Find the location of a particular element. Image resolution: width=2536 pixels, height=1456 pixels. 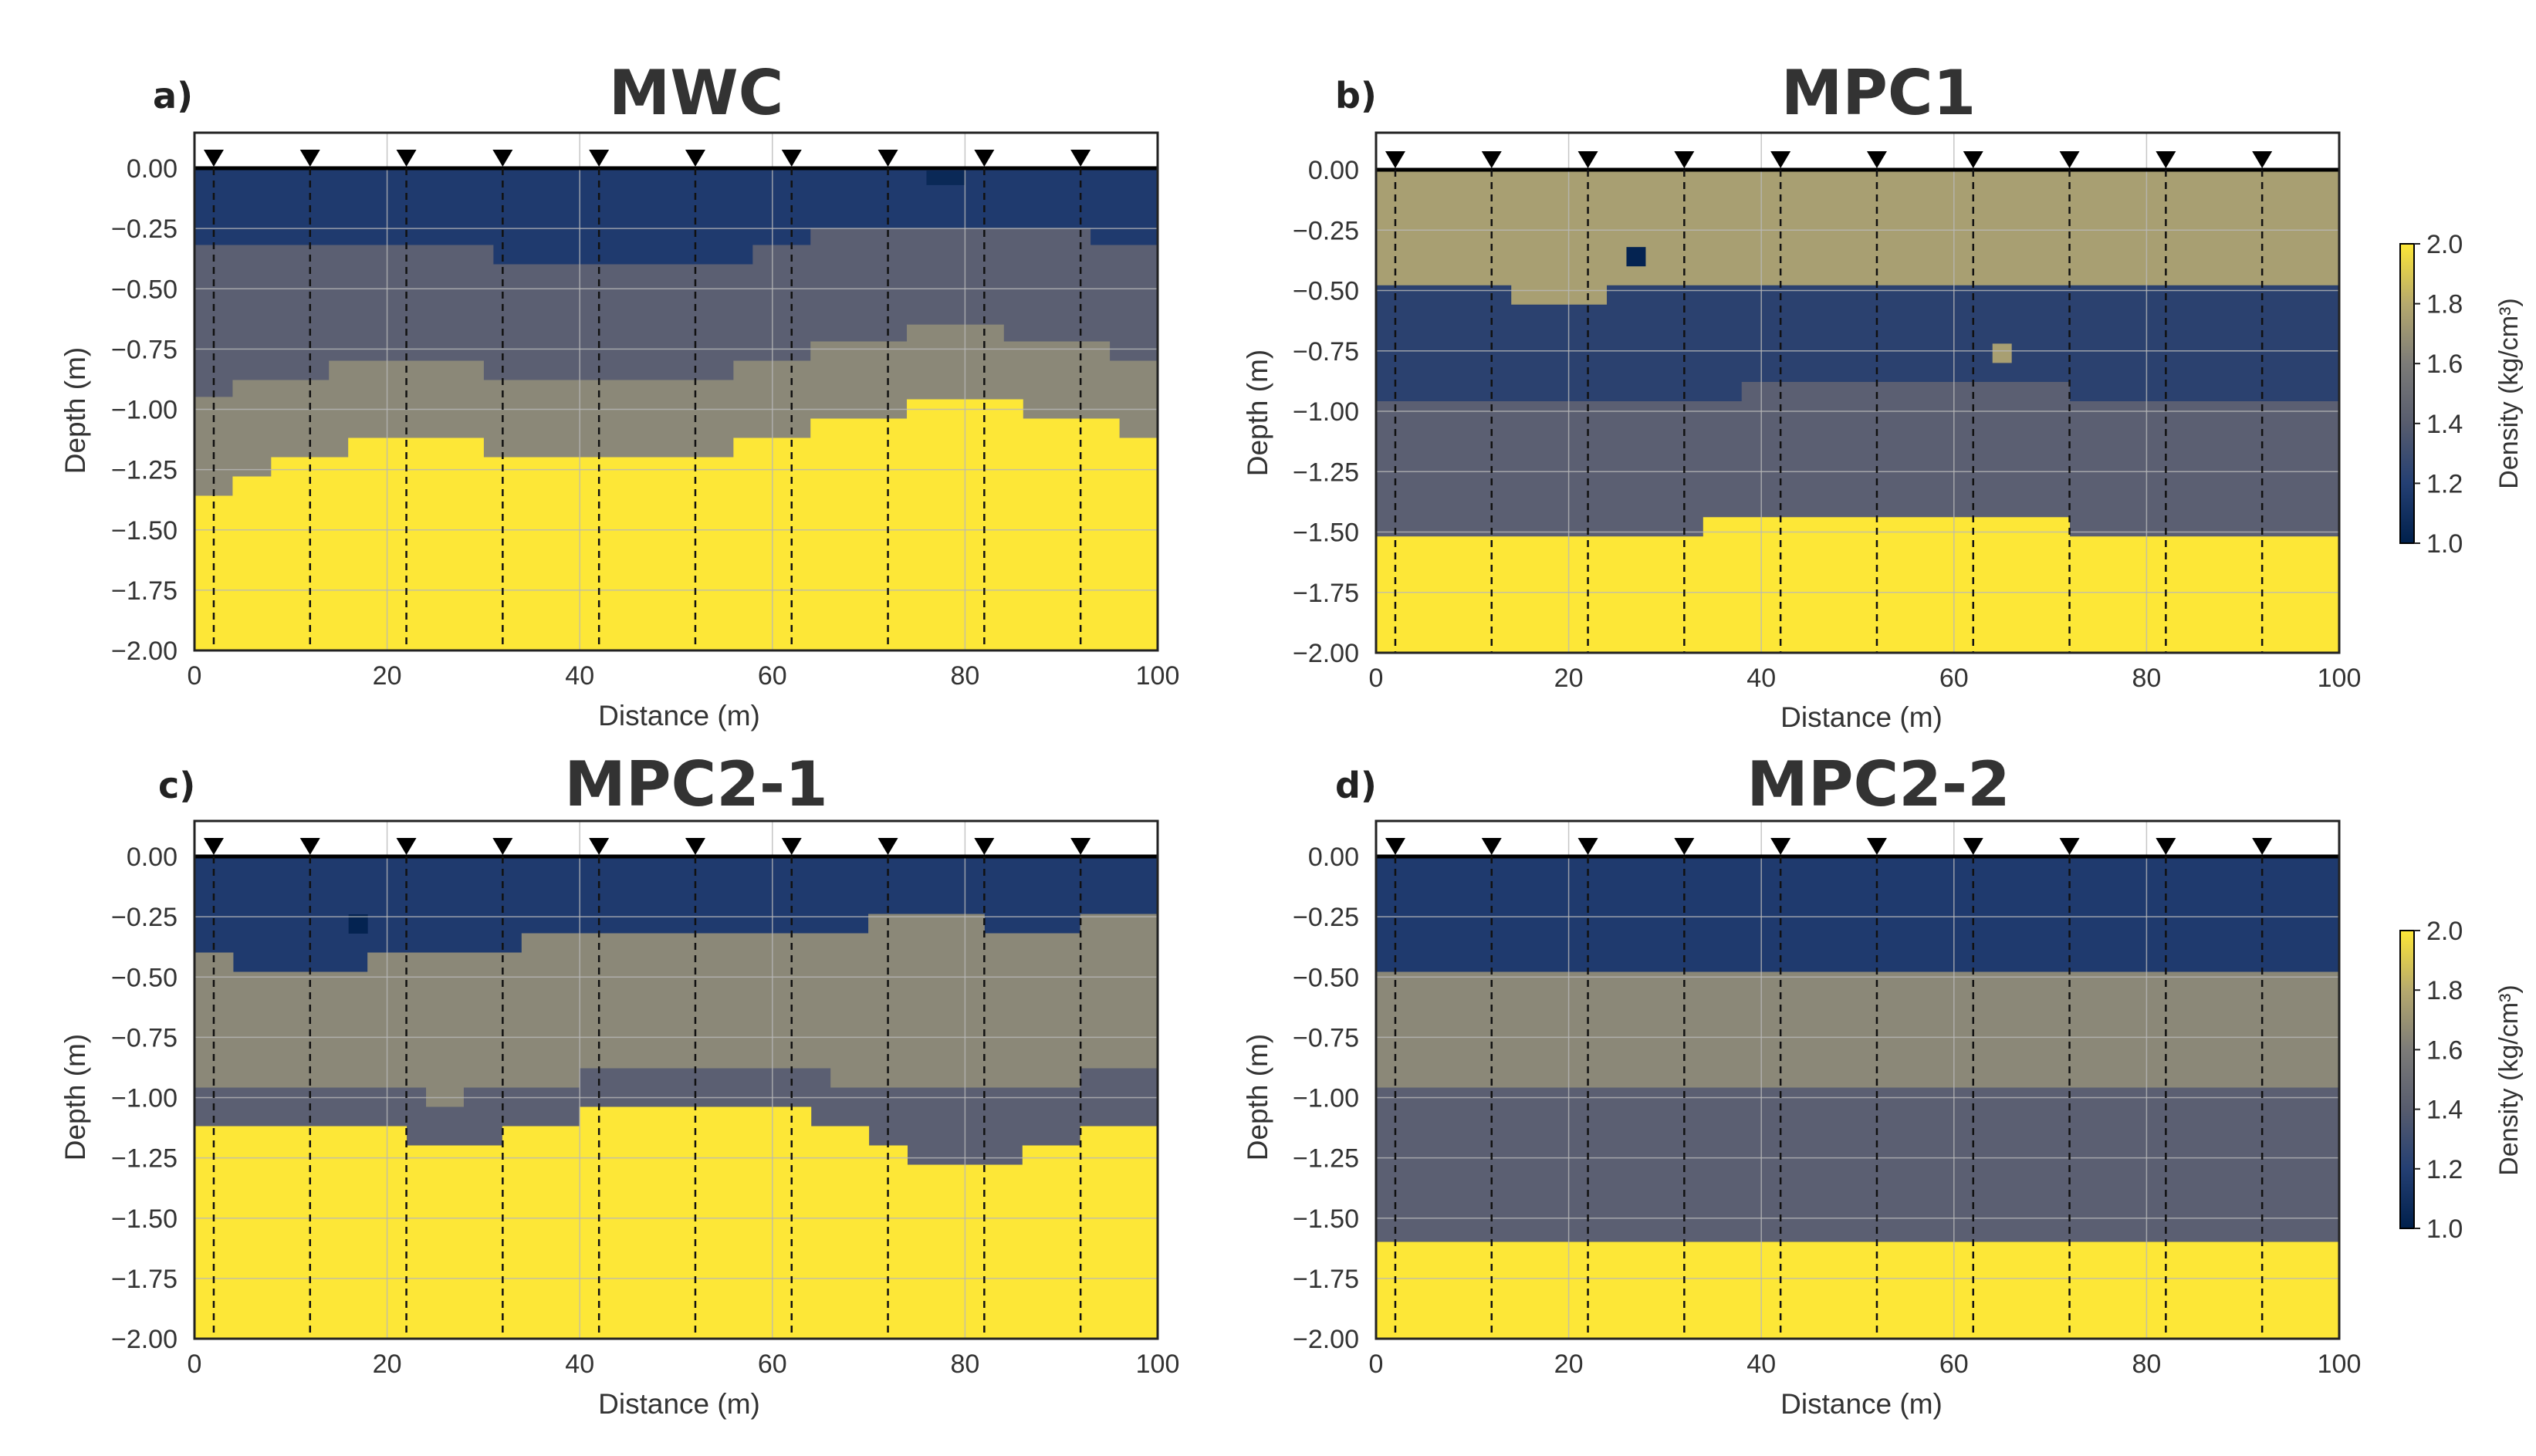

colorbar-bottom-gradient is located at coordinates (2407, 1079).